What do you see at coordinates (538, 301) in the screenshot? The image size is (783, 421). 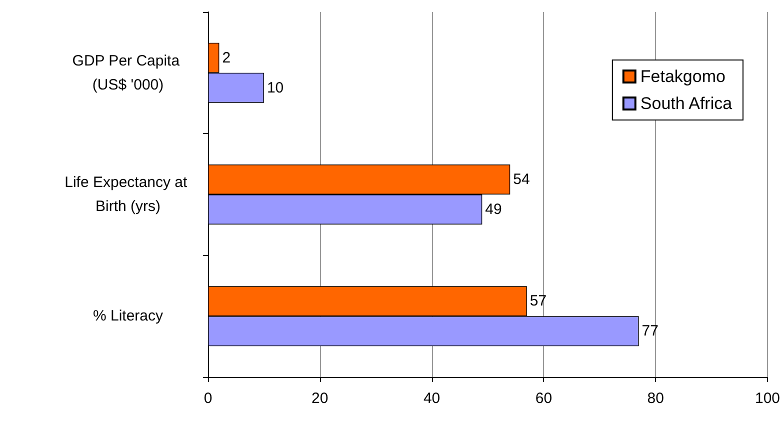 I see `data-label: 57` at bounding box center [538, 301].